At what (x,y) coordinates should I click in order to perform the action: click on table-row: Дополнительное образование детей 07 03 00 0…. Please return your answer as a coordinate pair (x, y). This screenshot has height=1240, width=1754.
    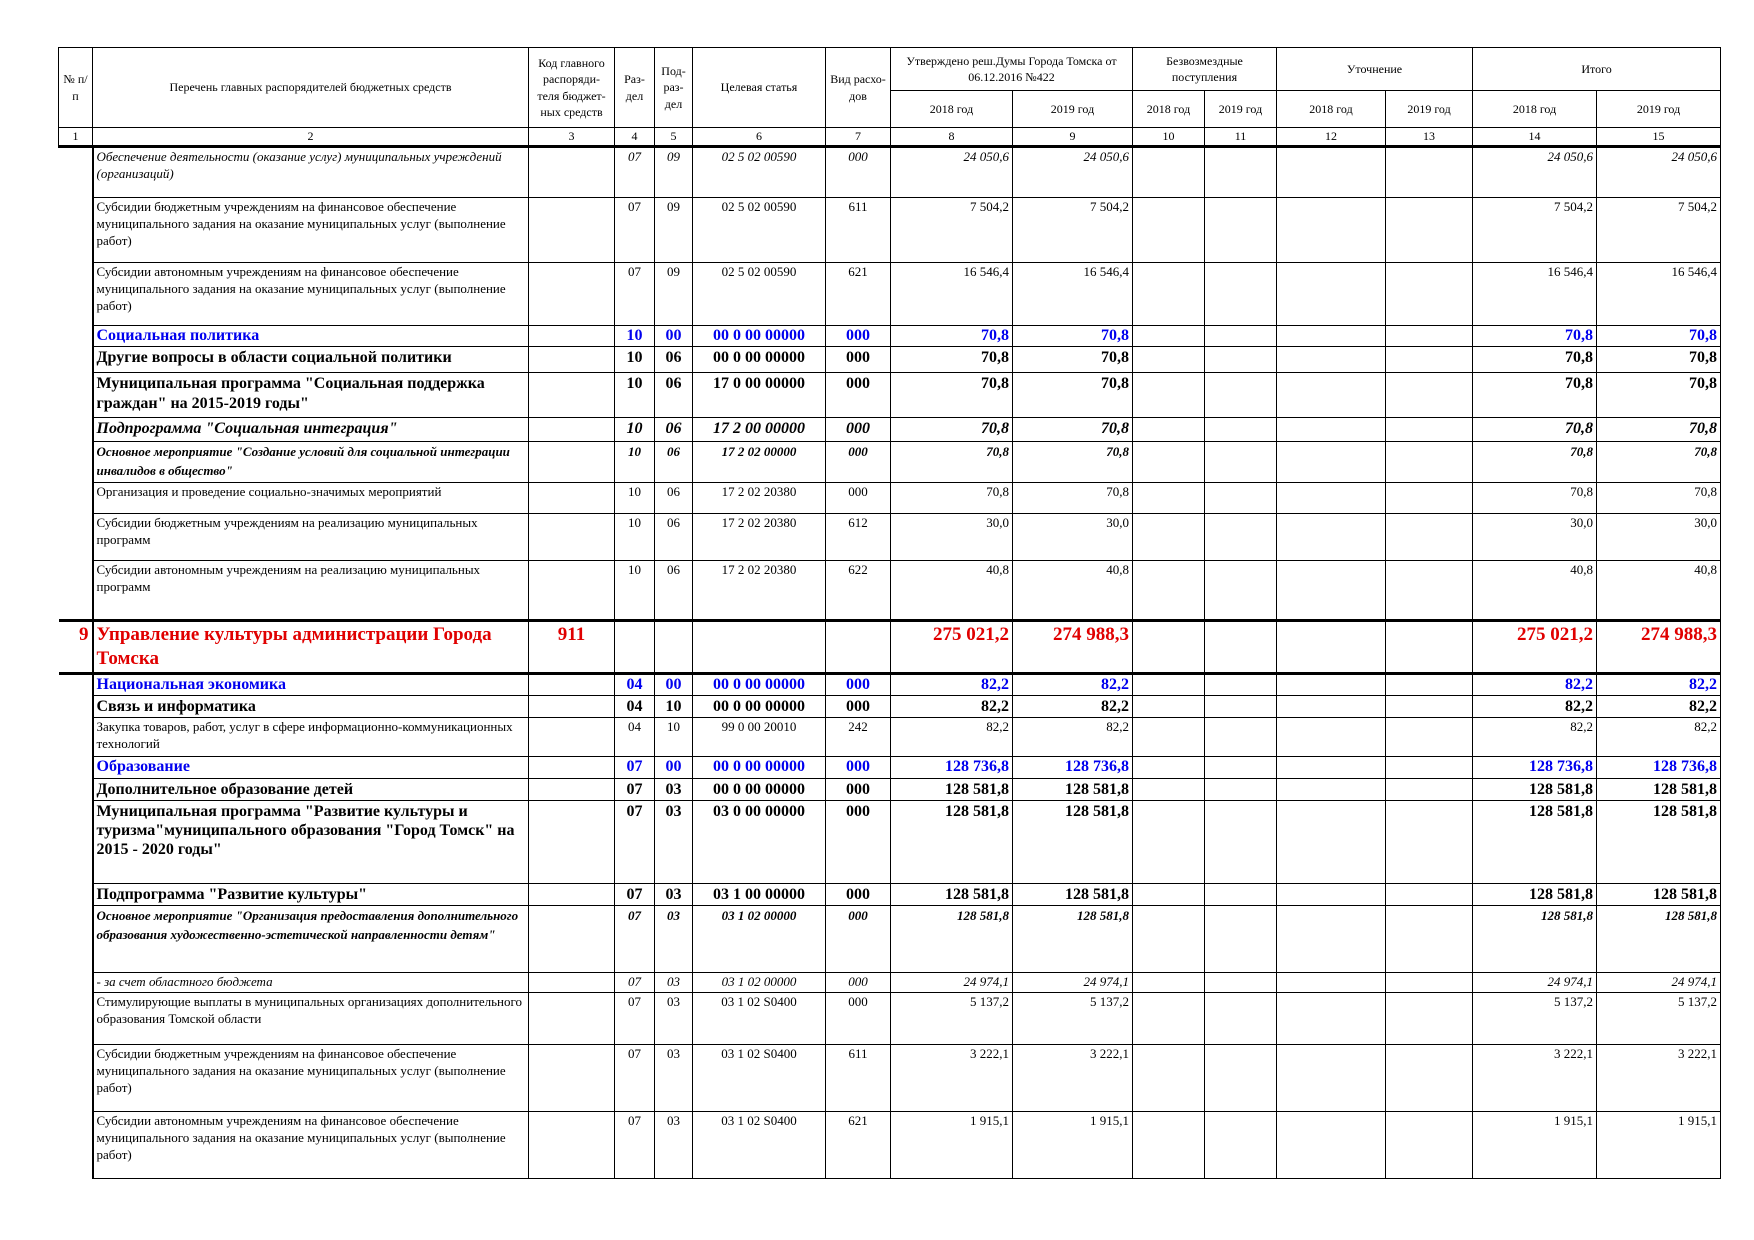
    Looking at the image, I should click on (890, 789).